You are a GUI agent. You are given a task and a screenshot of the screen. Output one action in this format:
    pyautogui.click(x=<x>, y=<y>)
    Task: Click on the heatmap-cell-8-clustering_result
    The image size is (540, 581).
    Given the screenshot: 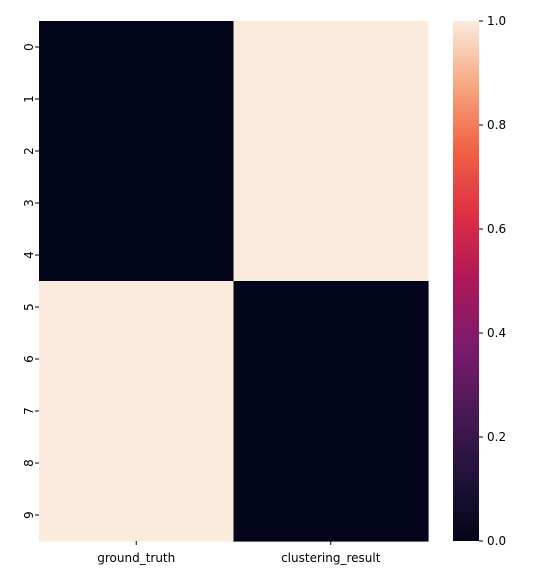 What is the action you would take?
    pyautogui.click(x=331, y=463)
    